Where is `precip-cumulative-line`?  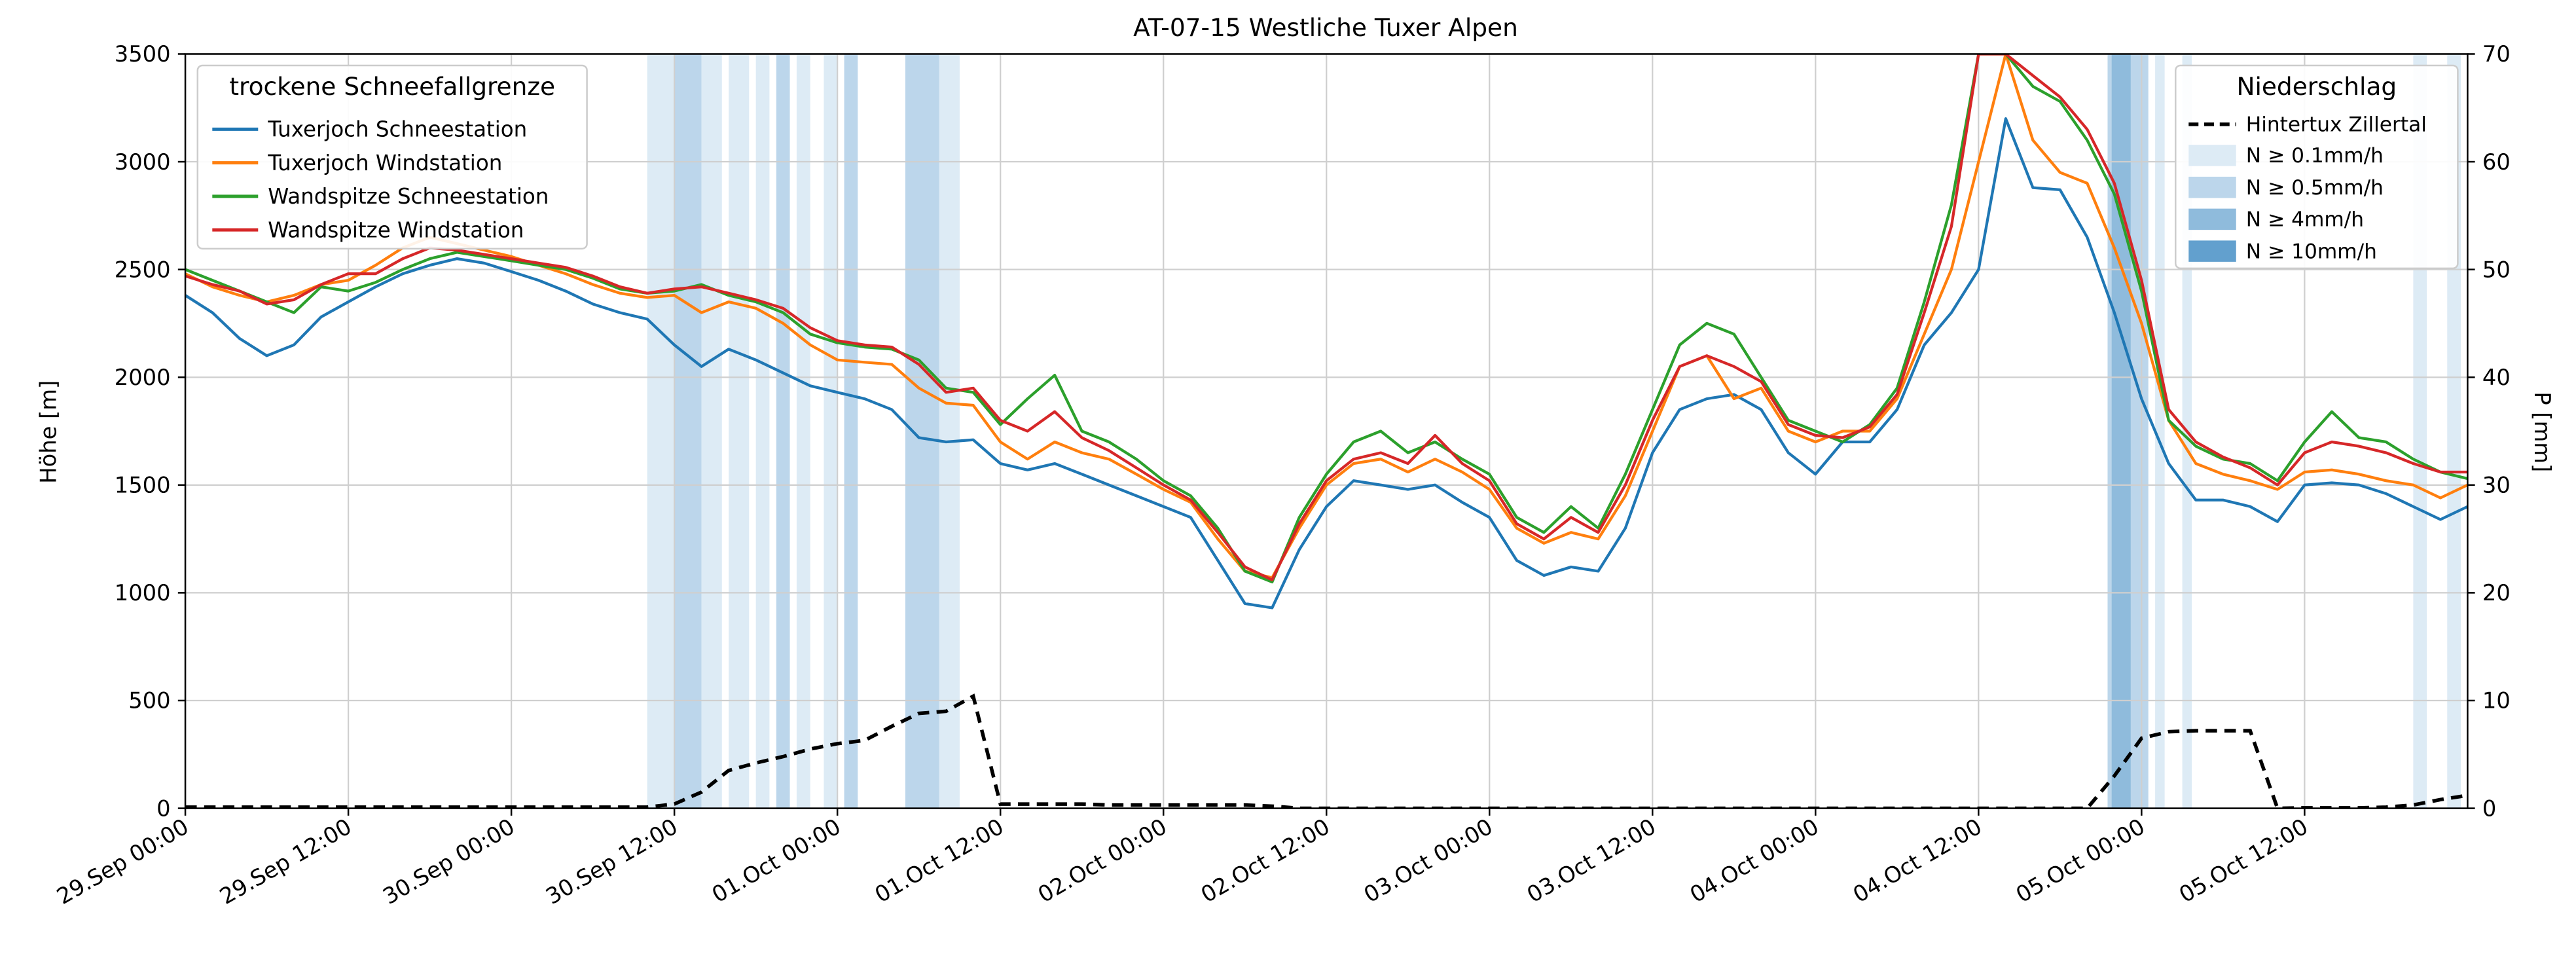
precip-cumulative-line is located at coordinates (1326, 751).